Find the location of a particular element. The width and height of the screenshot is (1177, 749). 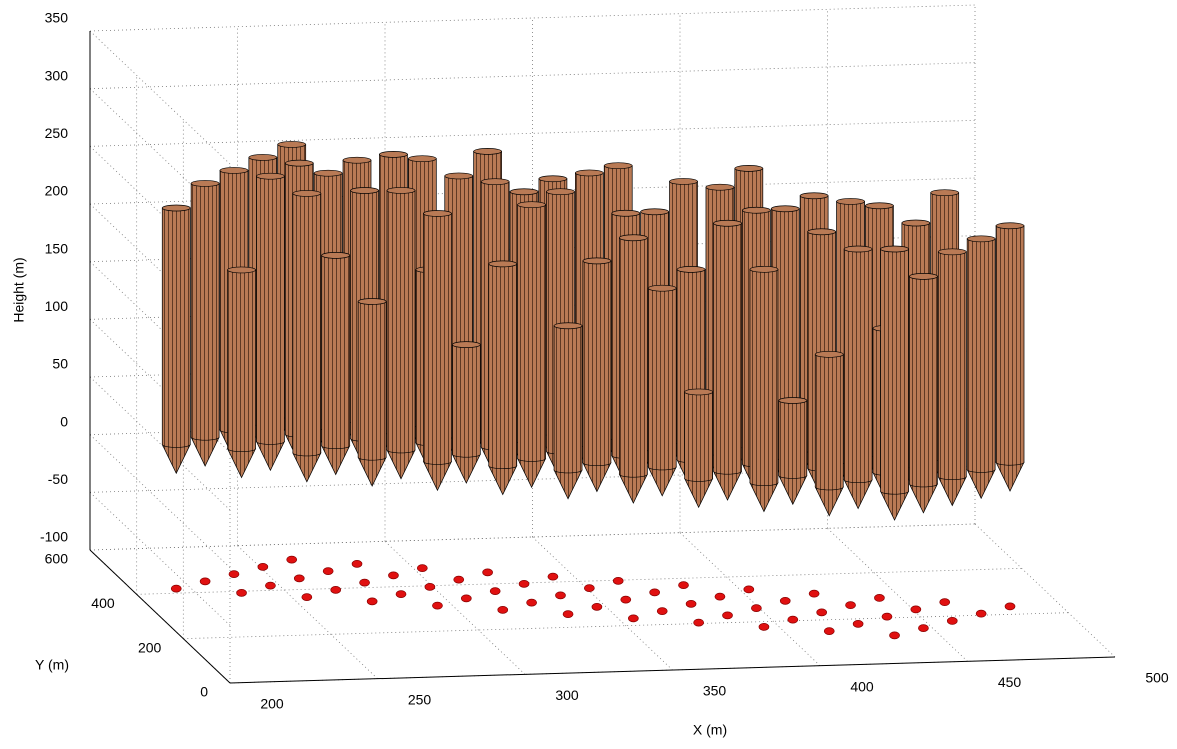

x-tick-label: 450 is located at coordinates (1010, 682).